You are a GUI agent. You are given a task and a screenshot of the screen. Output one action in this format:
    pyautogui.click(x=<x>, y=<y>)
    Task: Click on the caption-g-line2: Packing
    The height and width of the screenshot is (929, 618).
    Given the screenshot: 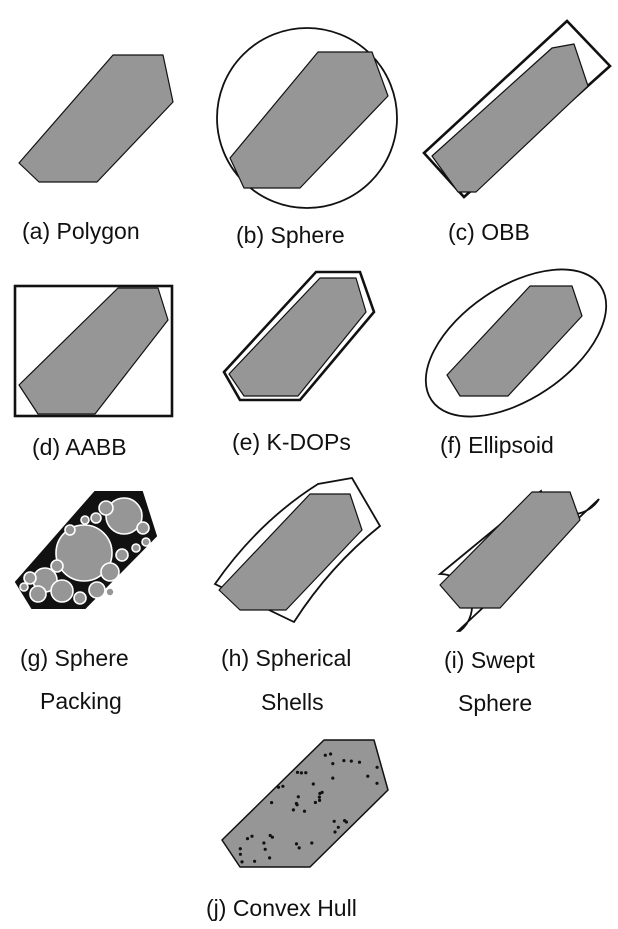 What is the action you would take?
    pyautogui.click(x=81, y=701)
    